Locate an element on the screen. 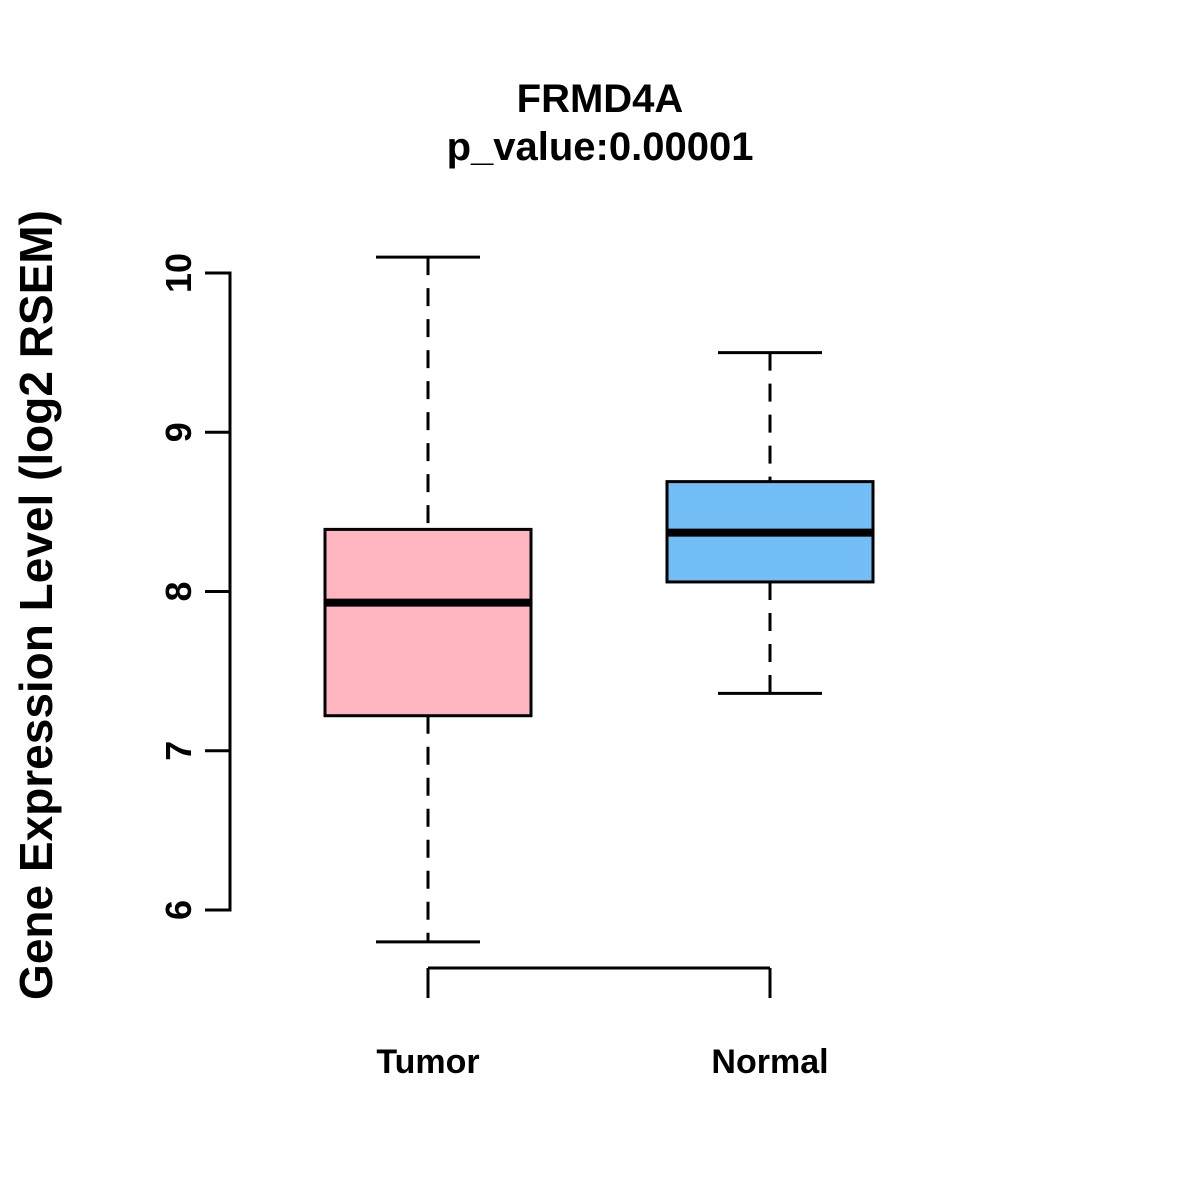 The height and width of the screenshot is (1200, 1200). chart-title: FRMD4A is located at coordinates (600, 99).